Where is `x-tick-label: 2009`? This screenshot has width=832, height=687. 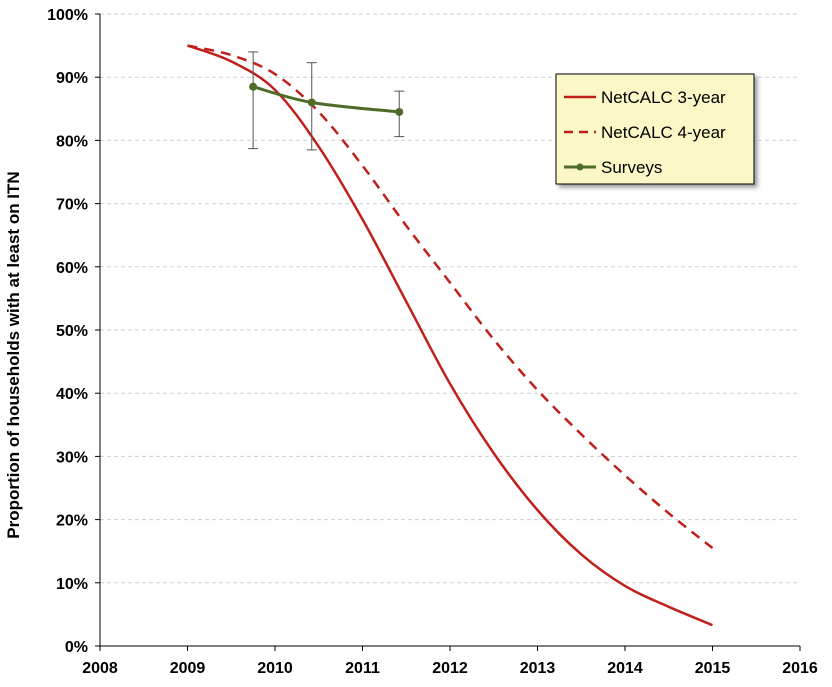
x-tick-label: 2009 is located at coordinates (188, 668).